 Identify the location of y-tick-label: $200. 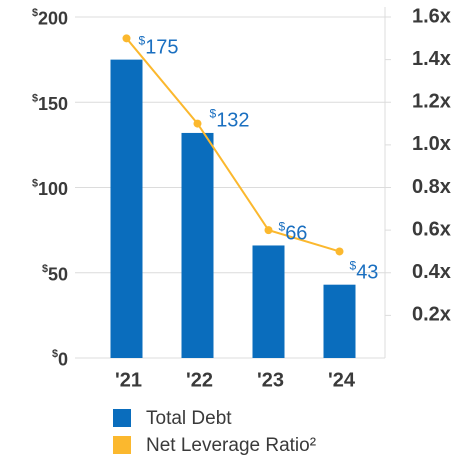
(50, 17).